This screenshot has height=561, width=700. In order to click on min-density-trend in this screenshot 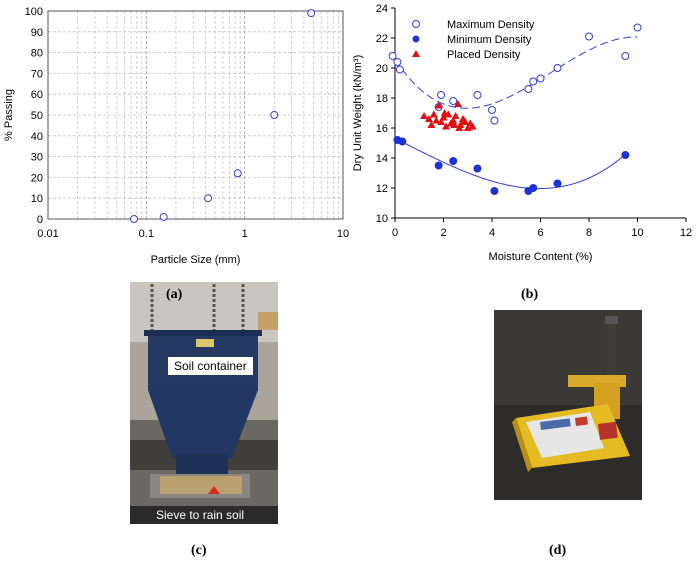, I will do `click(510, 164)`.